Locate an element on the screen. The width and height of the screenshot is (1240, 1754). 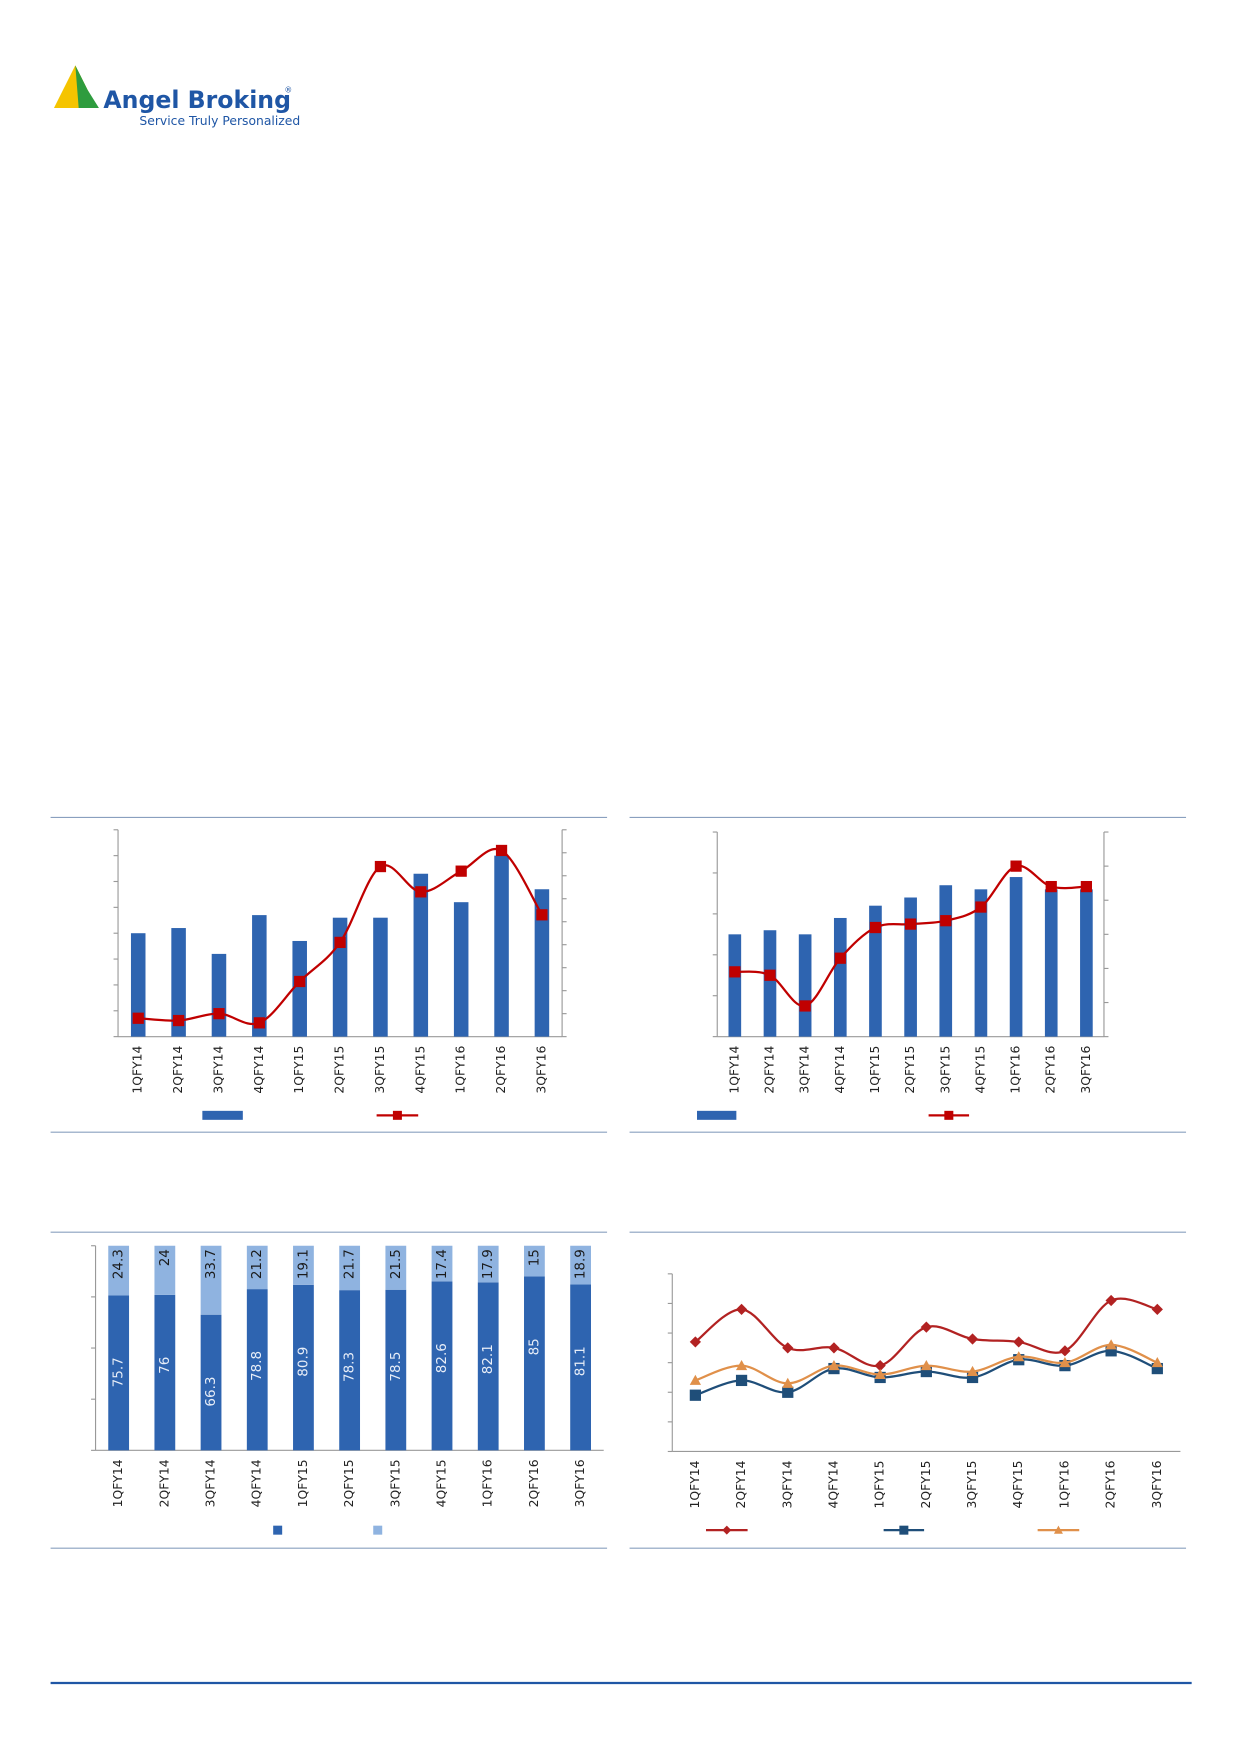
data-label: 85 is located at coordinates (534, 1346).